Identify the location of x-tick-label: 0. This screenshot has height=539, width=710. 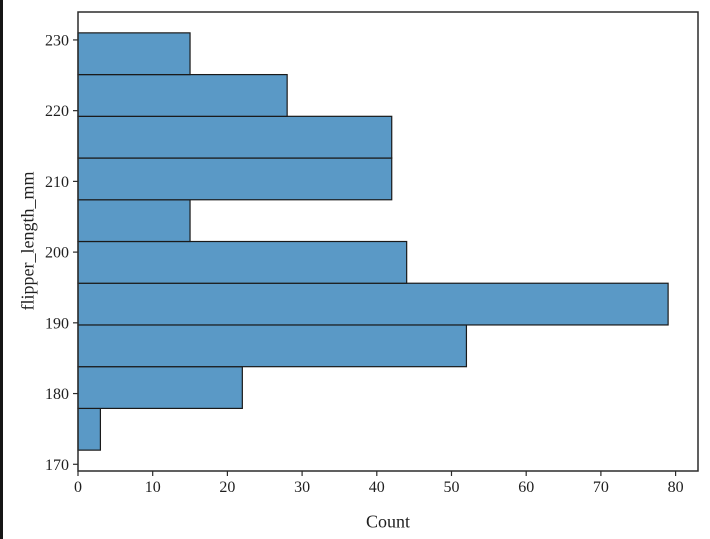
(78, 487).